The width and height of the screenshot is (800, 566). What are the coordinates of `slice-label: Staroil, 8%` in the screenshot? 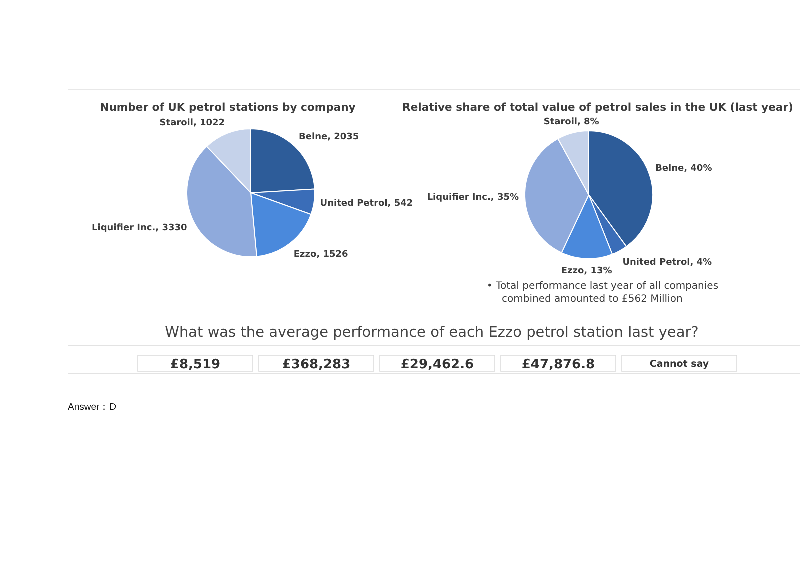 It's located at (572, 123).